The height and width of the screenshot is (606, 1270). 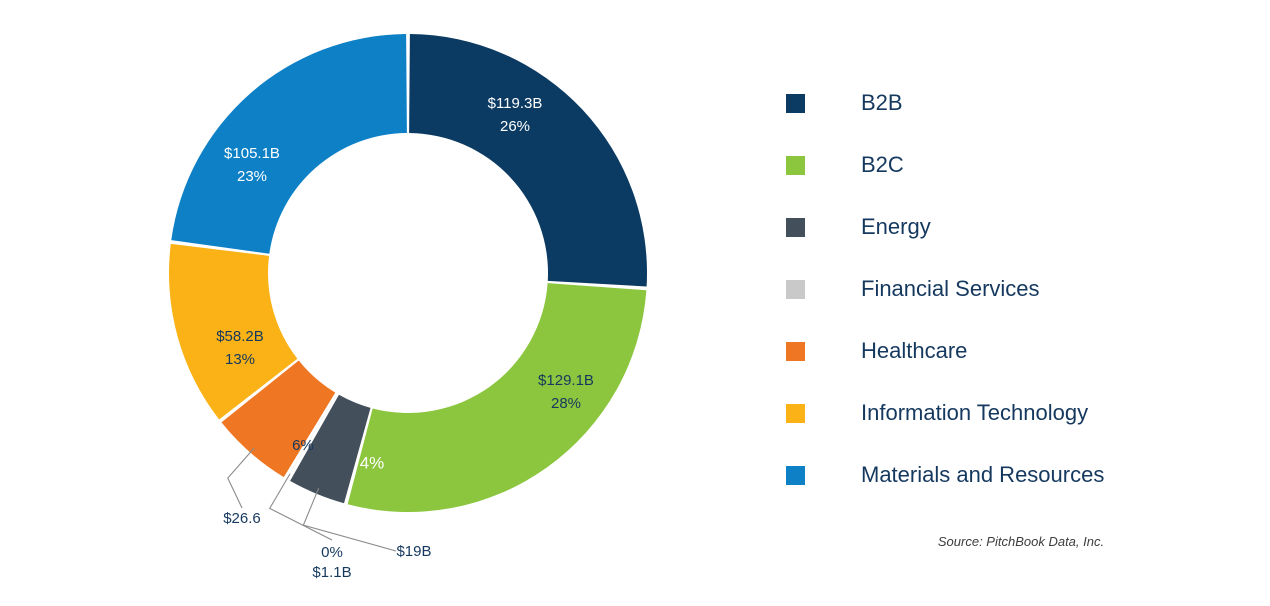 I want to click on legend-item-label: B2C, so click(x=882, y=164).